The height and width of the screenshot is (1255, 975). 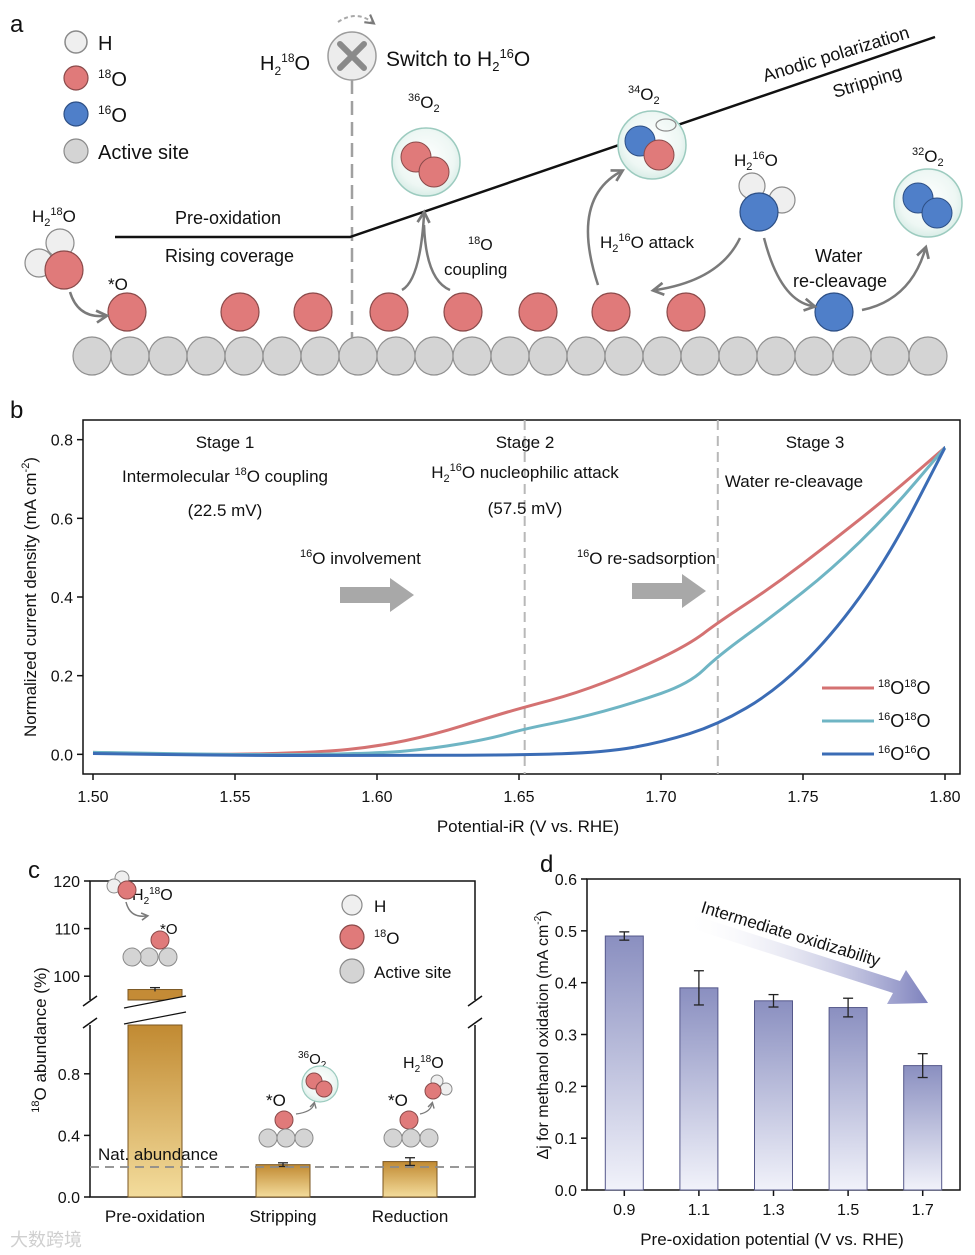 I want to click on re-adsorption-arrow: 16O re-sadsorption, so click(x=646, y=578).